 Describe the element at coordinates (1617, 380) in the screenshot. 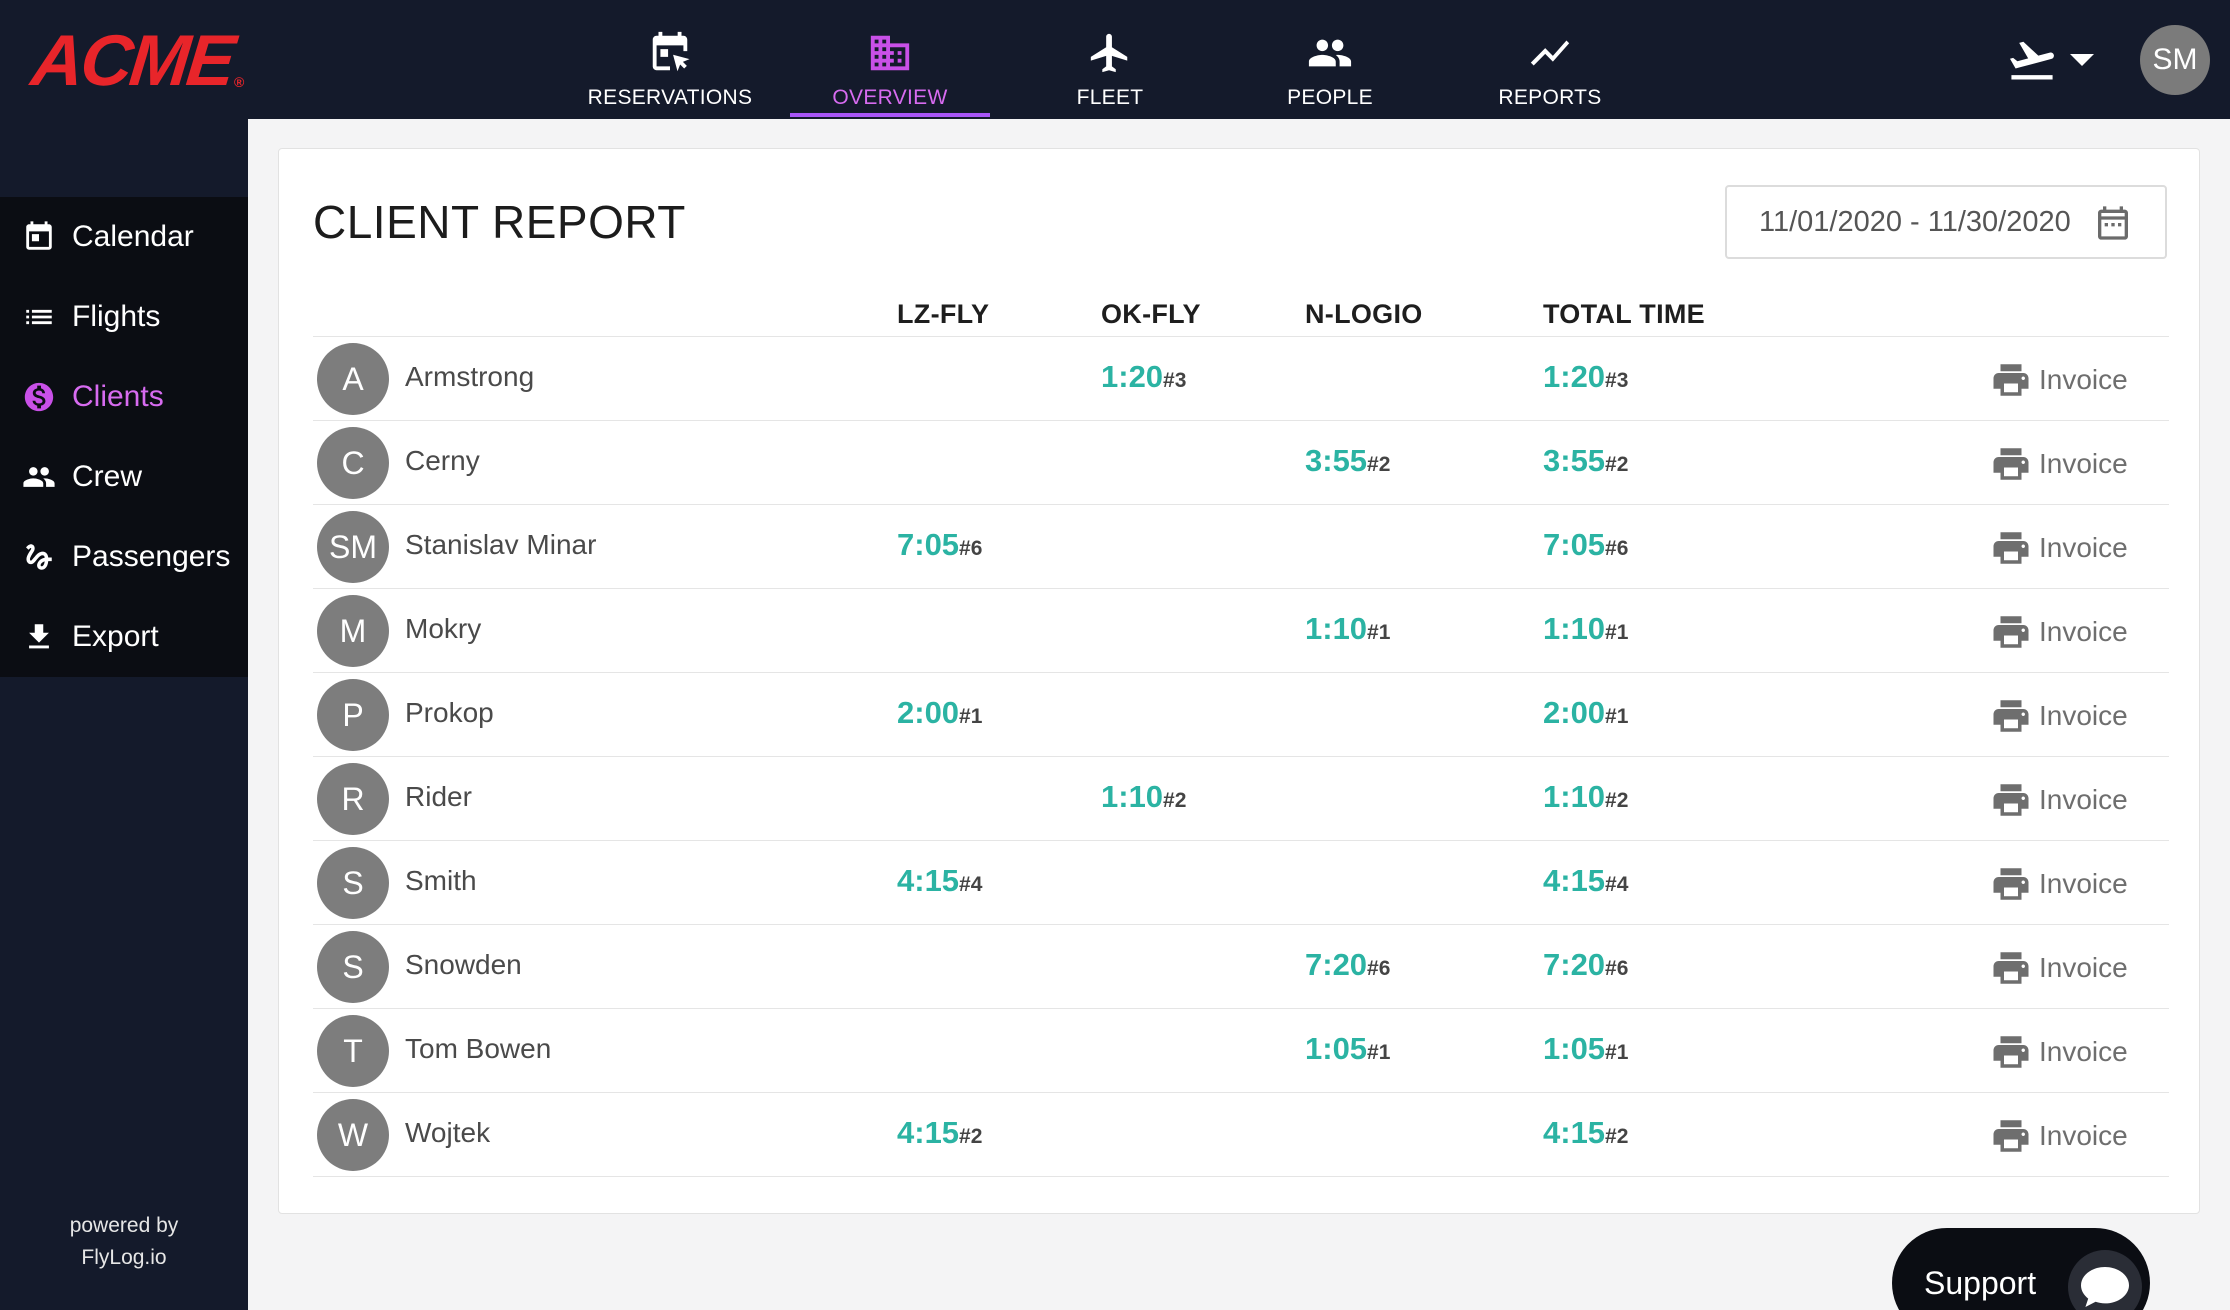

I see `flight-count: #3` at that location.